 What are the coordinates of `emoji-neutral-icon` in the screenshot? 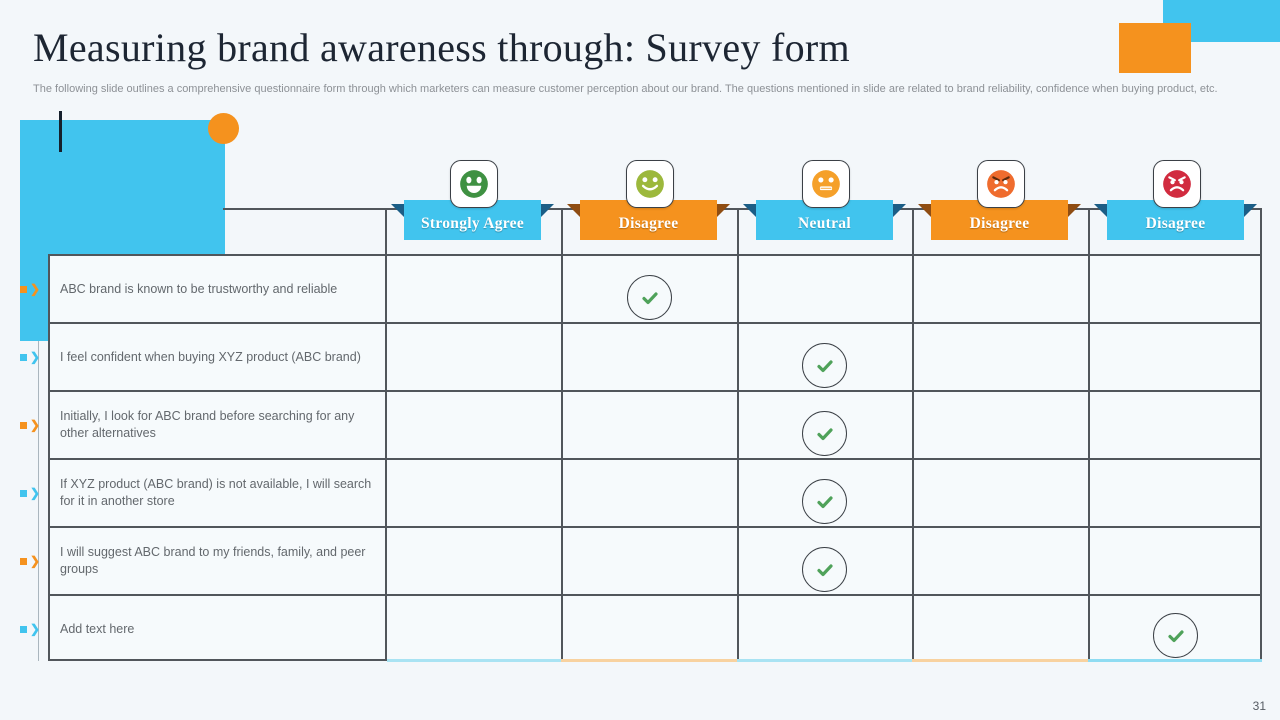 It's located at (826, 184).